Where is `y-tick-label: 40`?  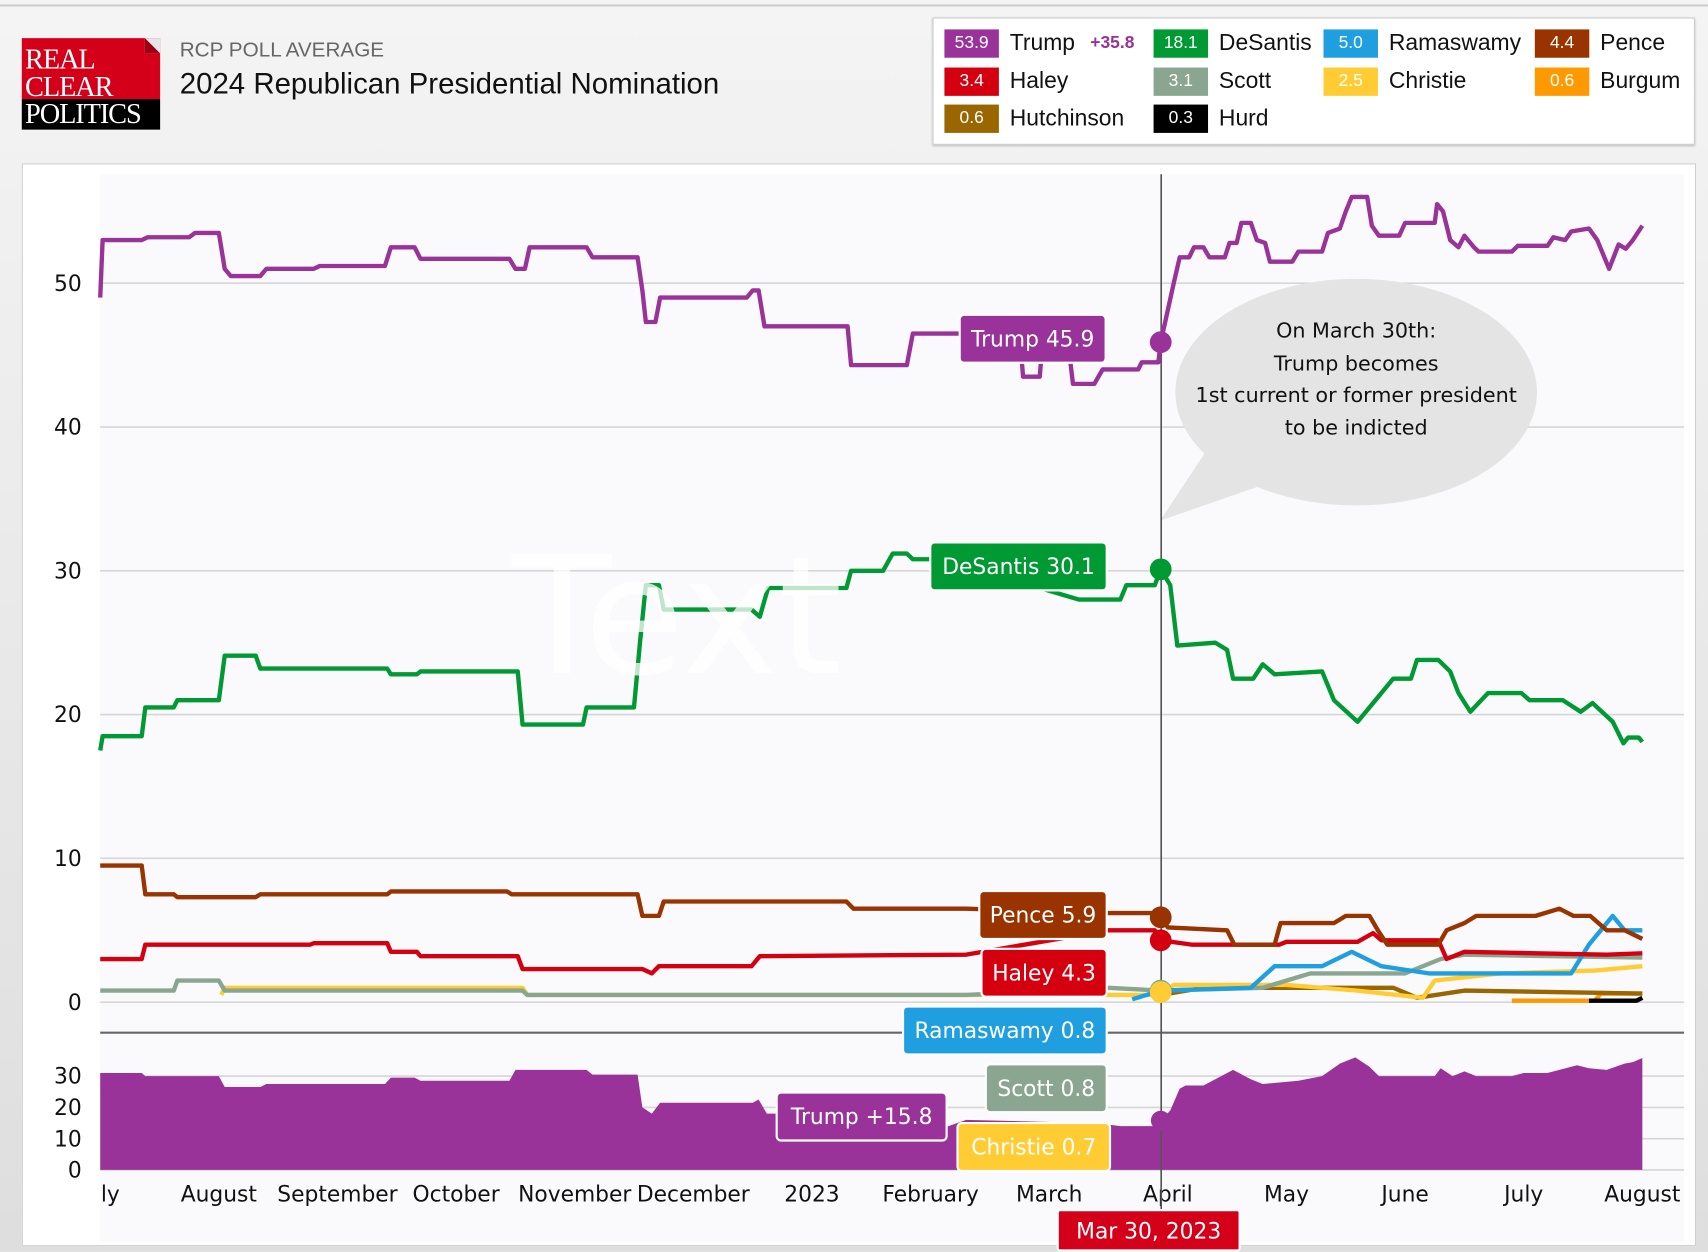
y-tick-label: 40 is located at coordinates (68, 428).